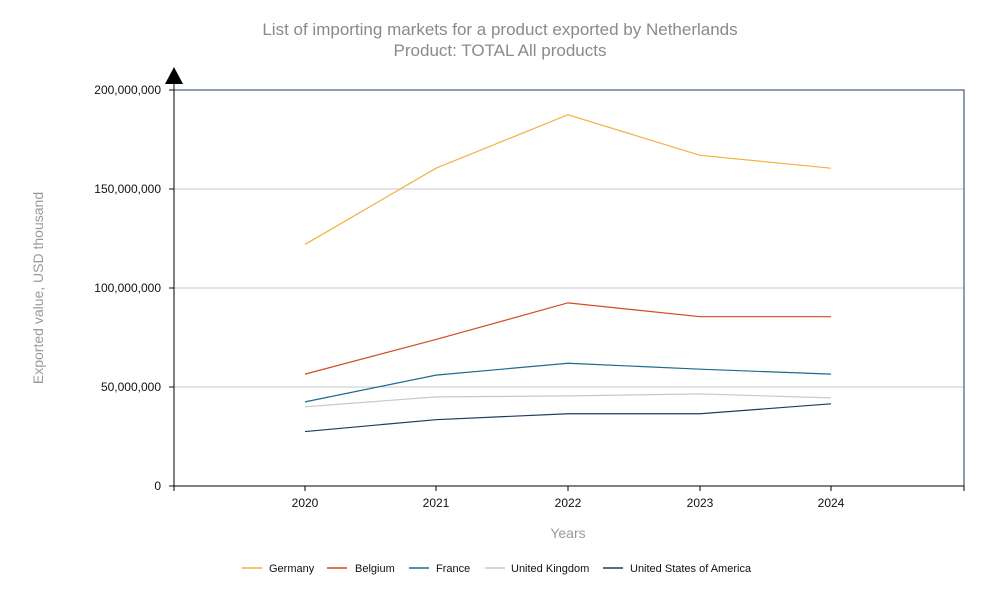 This screenshot has height=605, width=1000. What do you see at coordinates (568, 400) in the screenshot?
I see `series-line-united-kingdom` at bounding box center [568, 400].